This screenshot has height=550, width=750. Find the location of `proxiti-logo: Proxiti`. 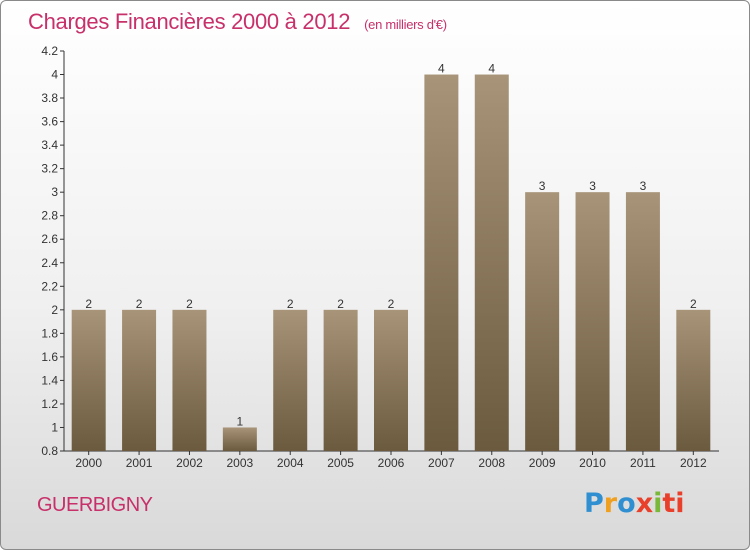

proxiti-logo: Proxiti is located at coordinates (634, 503).